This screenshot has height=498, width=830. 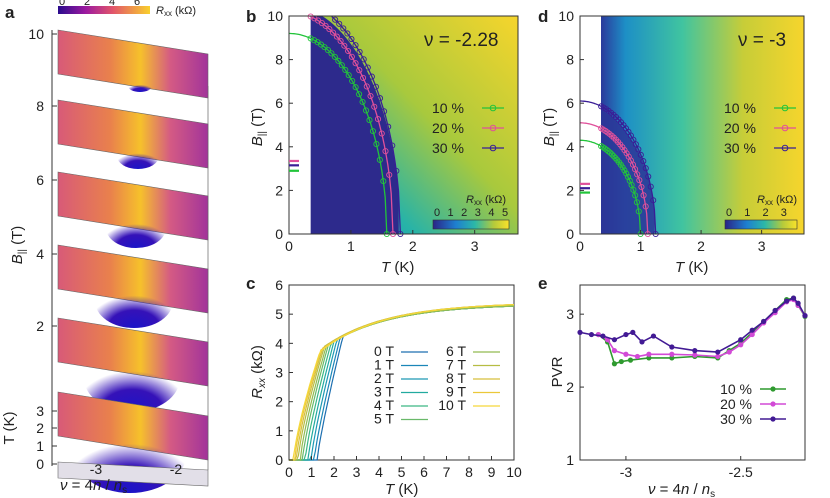 I want to click on colorbar-tick-label: 1, so click(x=451, y=213).